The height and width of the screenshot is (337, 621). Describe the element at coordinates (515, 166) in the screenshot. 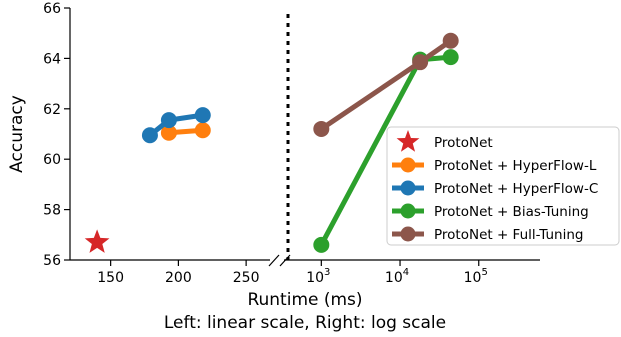

I see `legend-label: ProtoNet + HyperFlow-L` at that location.